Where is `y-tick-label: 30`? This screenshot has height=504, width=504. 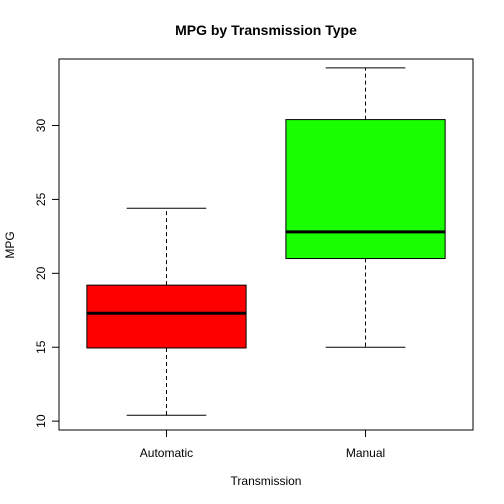 y-tick-label: 30 is located at coordinates (41, 126).